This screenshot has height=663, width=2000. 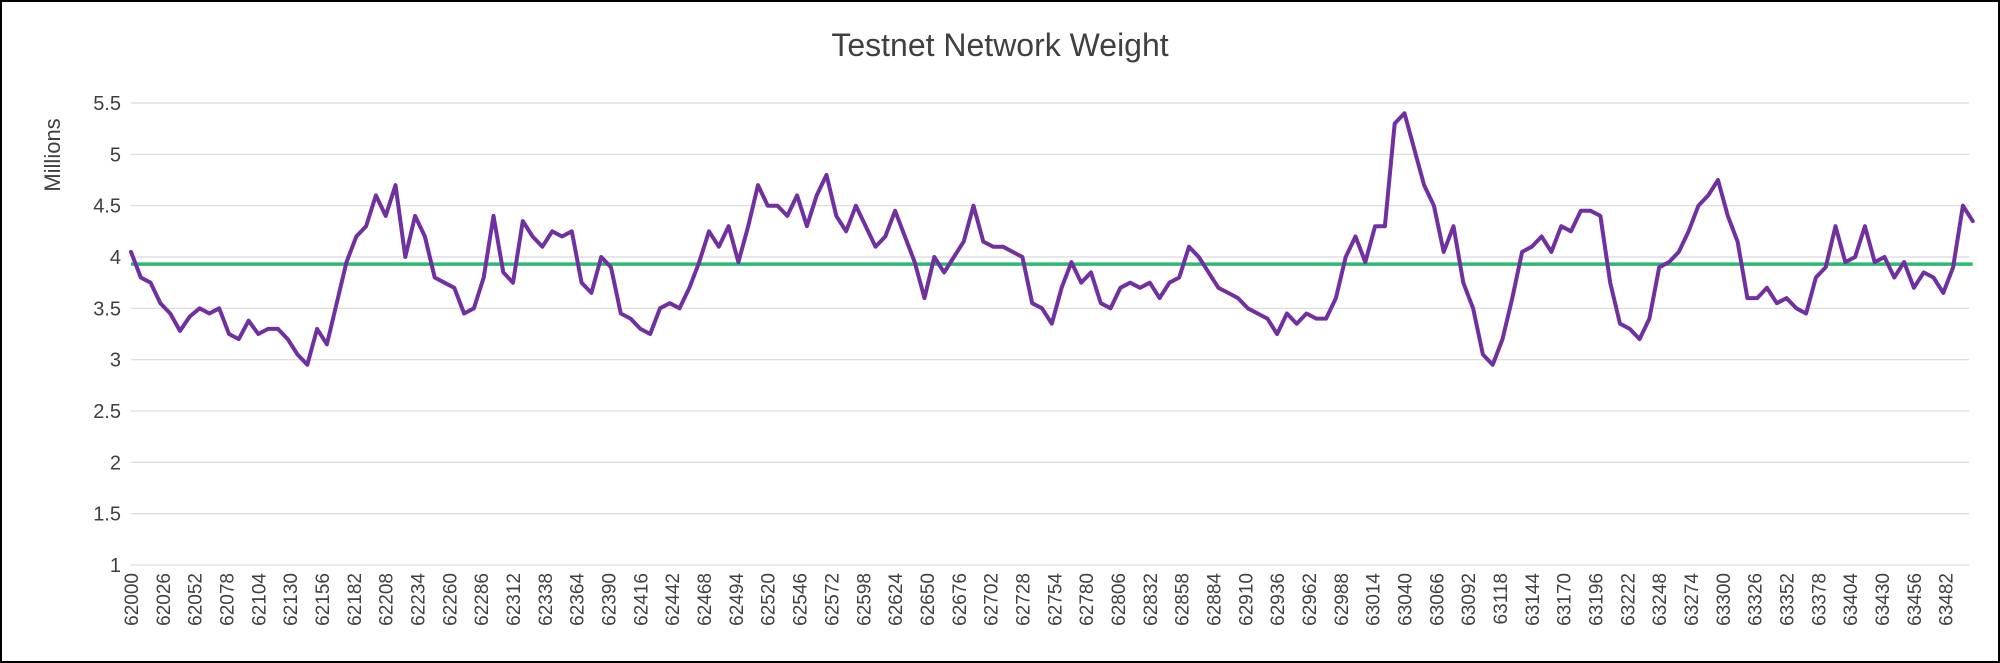 What do you see at coordinates (578, 599) in the screenshot?
I see `x-tick-label: 62364` at bounding box center [578, 599].